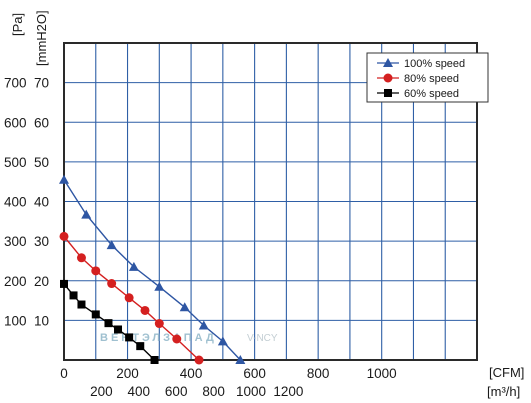  What do you see at coordinates (41, 241) in the screenshot?
I see `y-tick-label-mmh2o: 30` at bounding box center [41, 241].